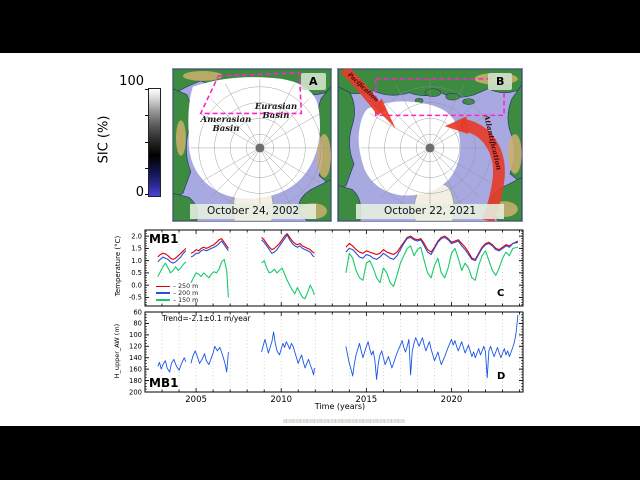 This screenshot has width=640, height=480. What do you see at coordinates (186, 286) in the screenshot?
I see `legend-label: – 250 m` at bounding box center [186, 286].